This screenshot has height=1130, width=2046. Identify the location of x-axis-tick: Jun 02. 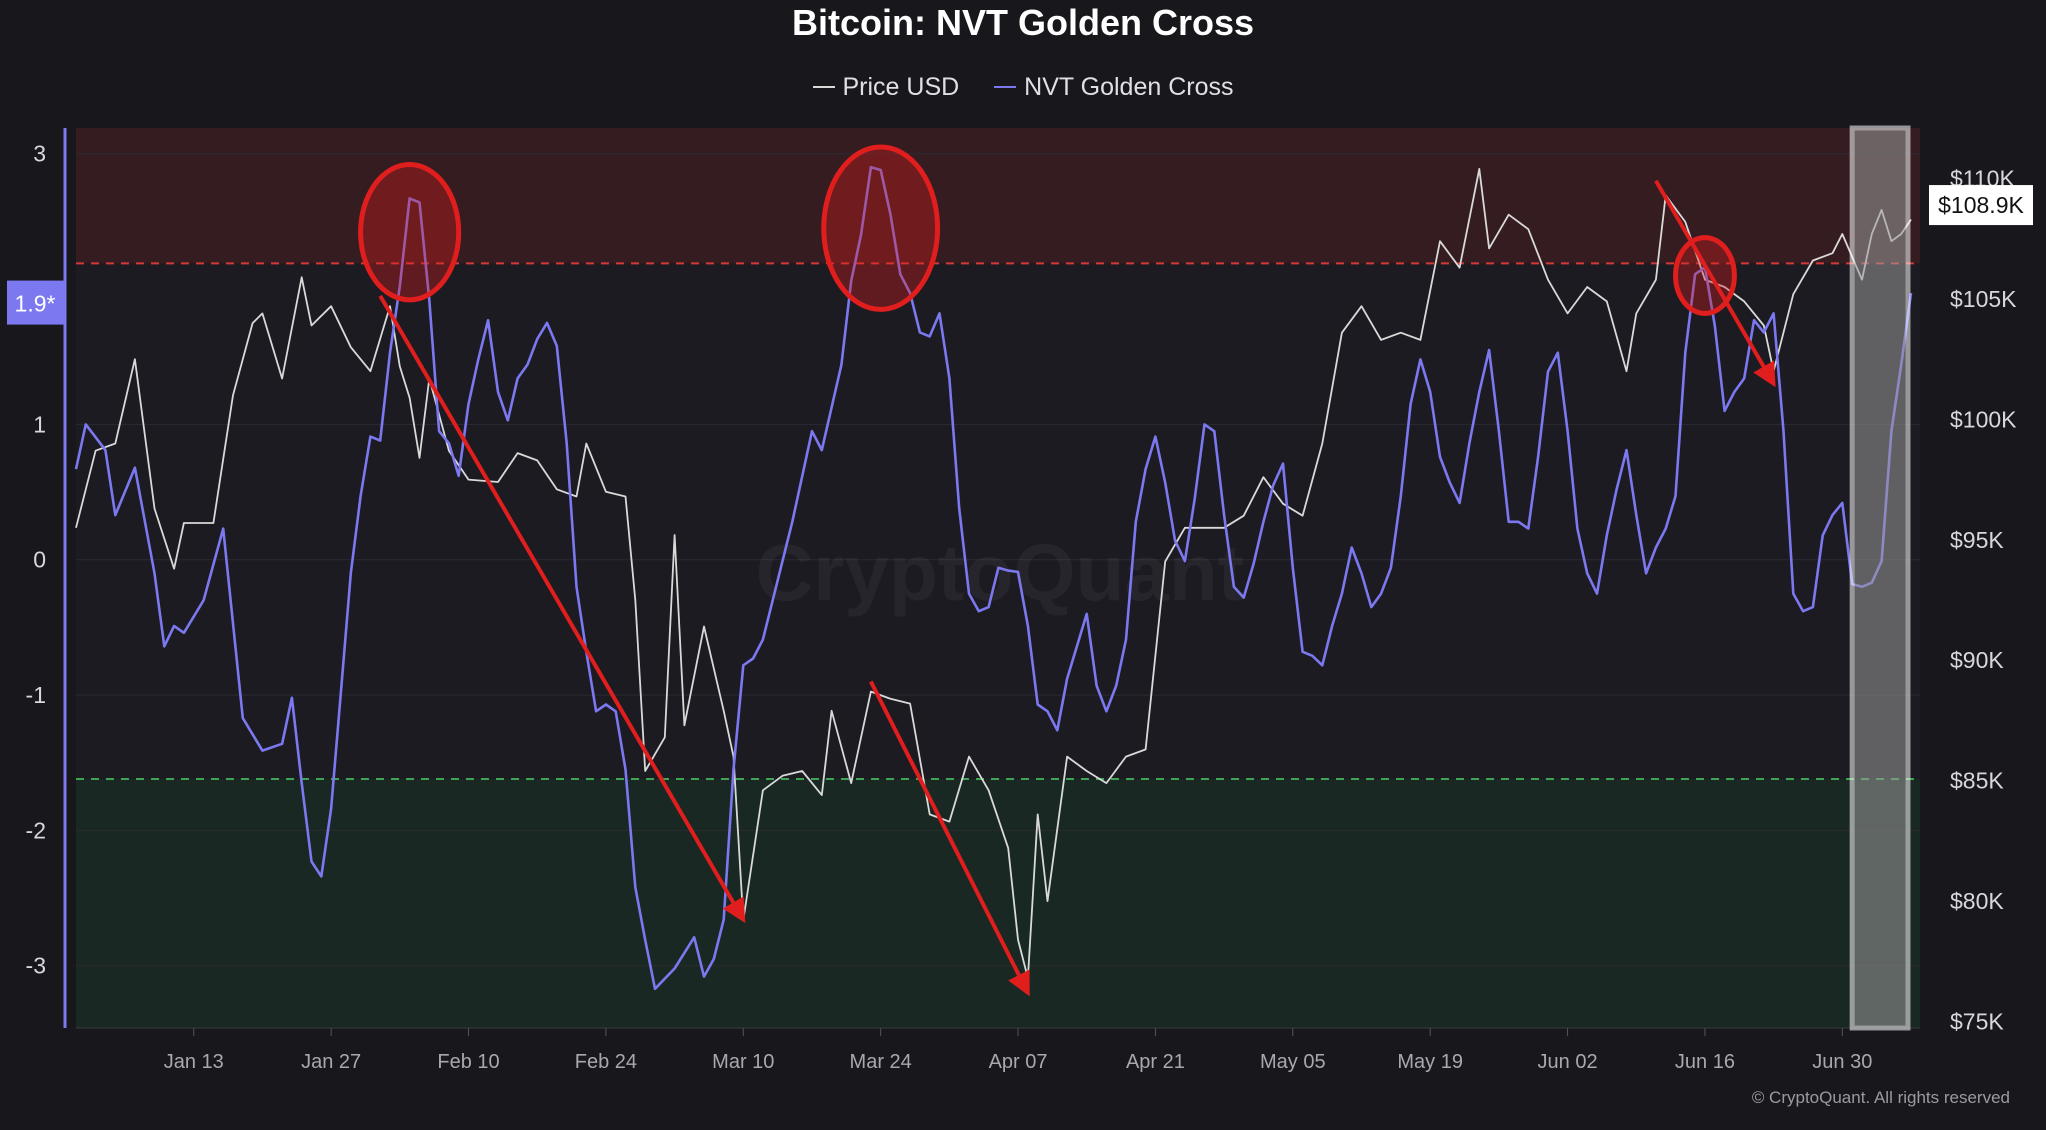
(1568, 1062).